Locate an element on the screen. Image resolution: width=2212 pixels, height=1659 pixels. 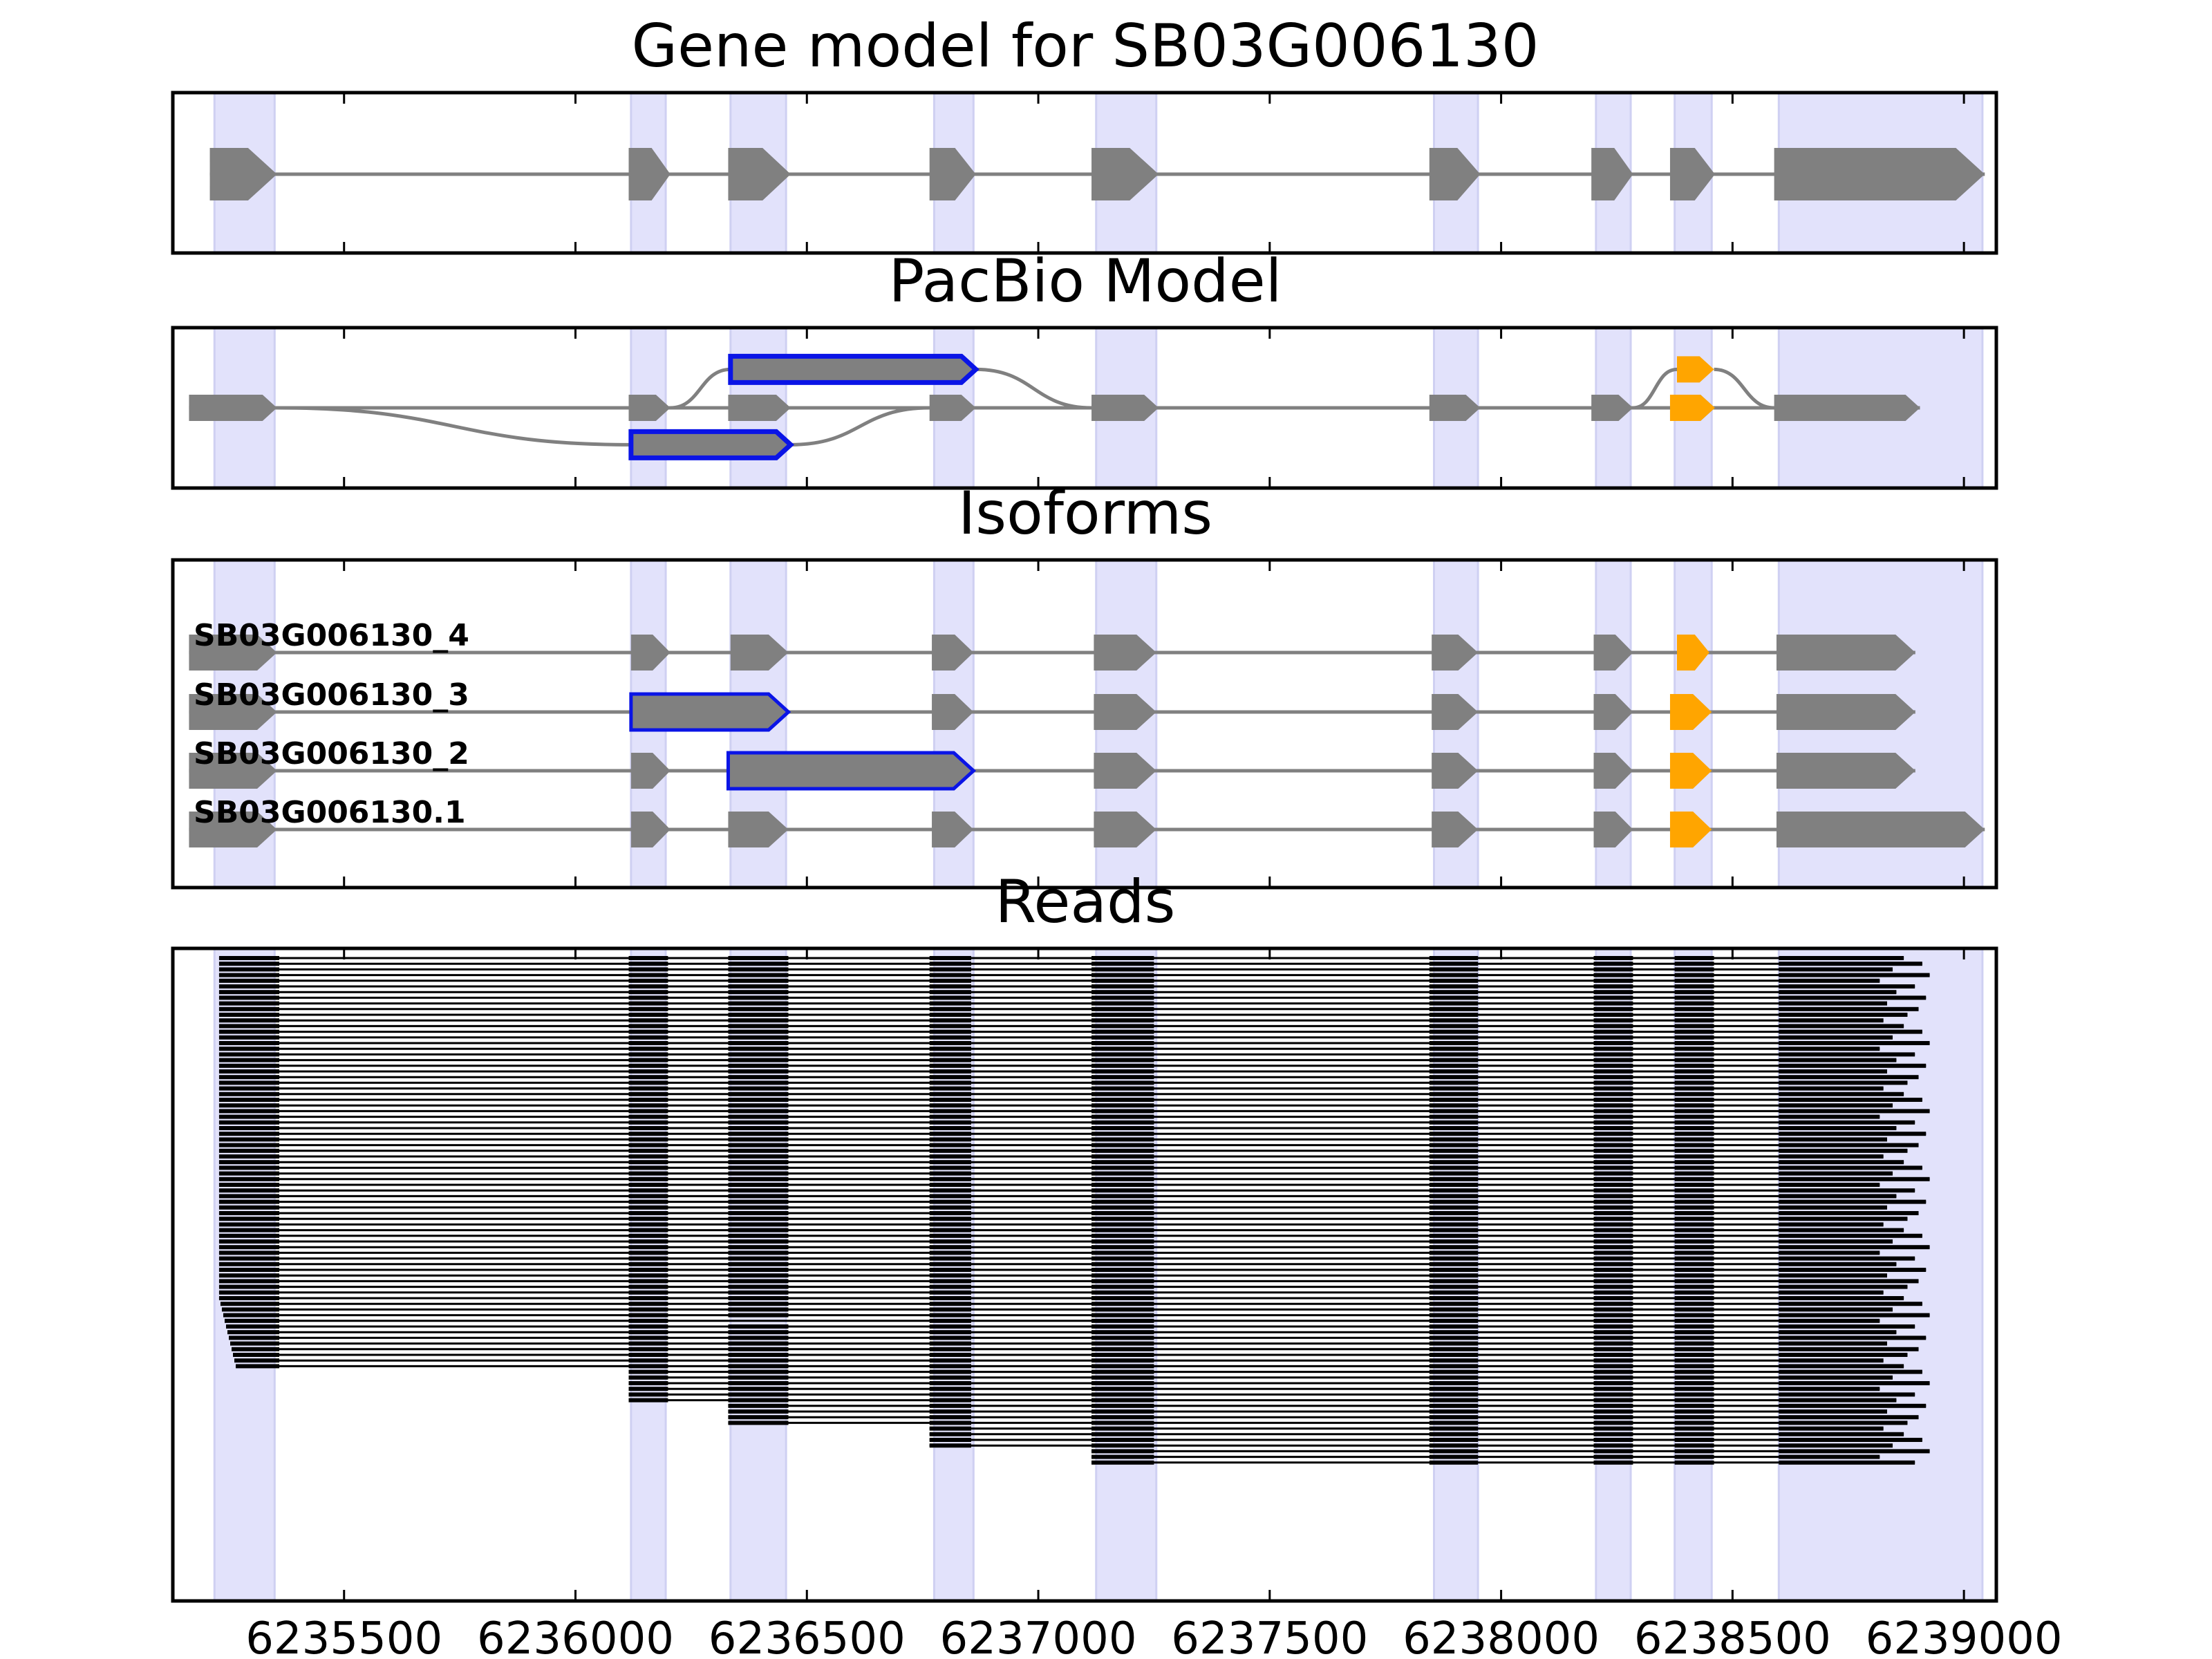
splice-curve is located at coordinates (1033, 388).